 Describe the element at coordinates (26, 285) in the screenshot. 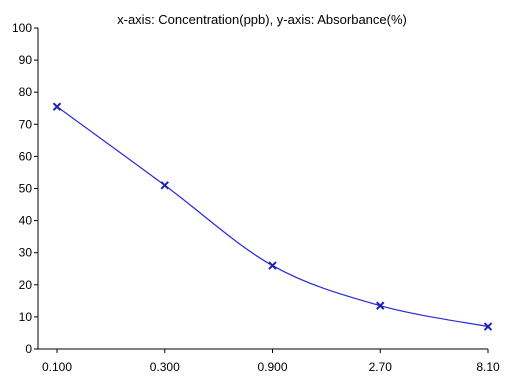

I see `y-tick-label: 20` at that location.